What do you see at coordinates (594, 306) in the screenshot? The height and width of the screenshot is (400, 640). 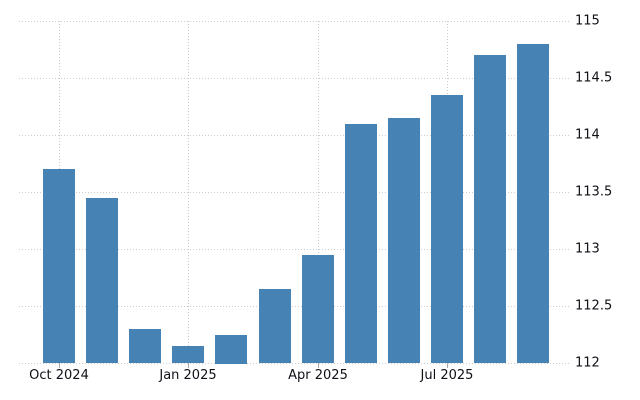 I see `y-axis-label: 112.5` at bounding box center [594, 306].